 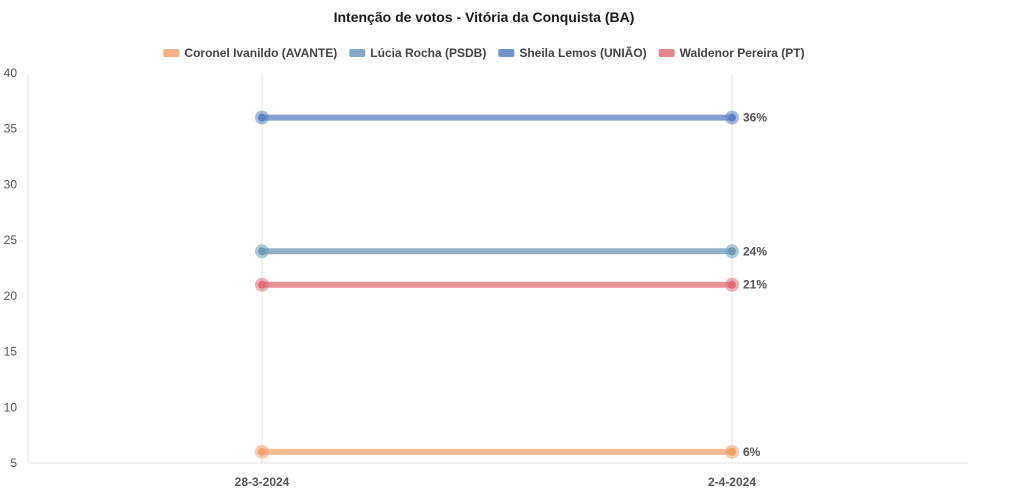 I want to click on legend-label: Sheila Lemos (UNIÃO), so click(x=582, y=52).